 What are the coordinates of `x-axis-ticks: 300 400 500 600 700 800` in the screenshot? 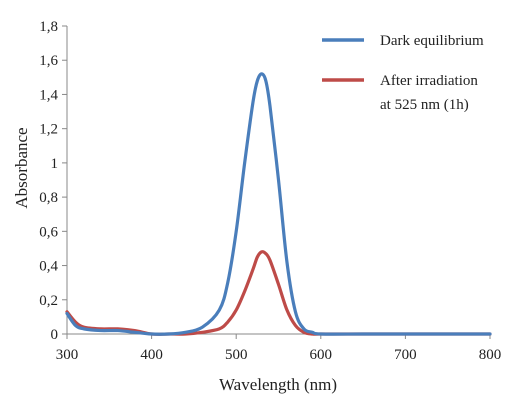 It's located at (279, 348).